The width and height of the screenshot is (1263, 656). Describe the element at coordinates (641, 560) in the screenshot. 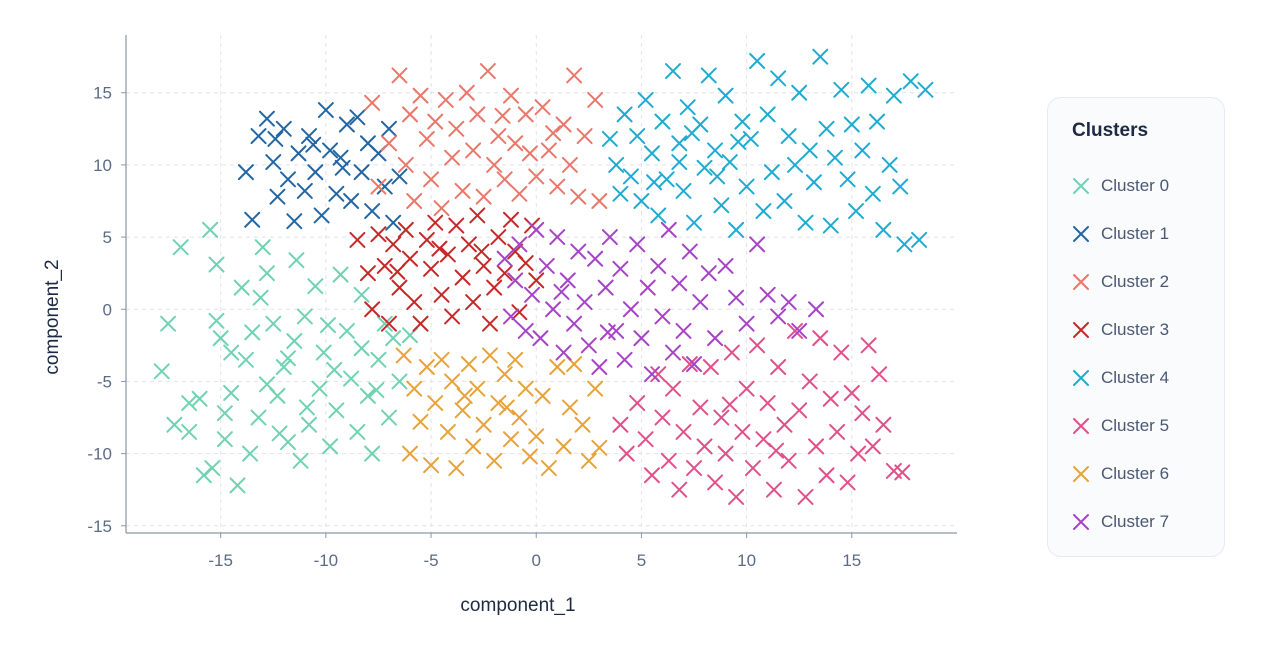

I see `x-tick-label: 5` at that location.